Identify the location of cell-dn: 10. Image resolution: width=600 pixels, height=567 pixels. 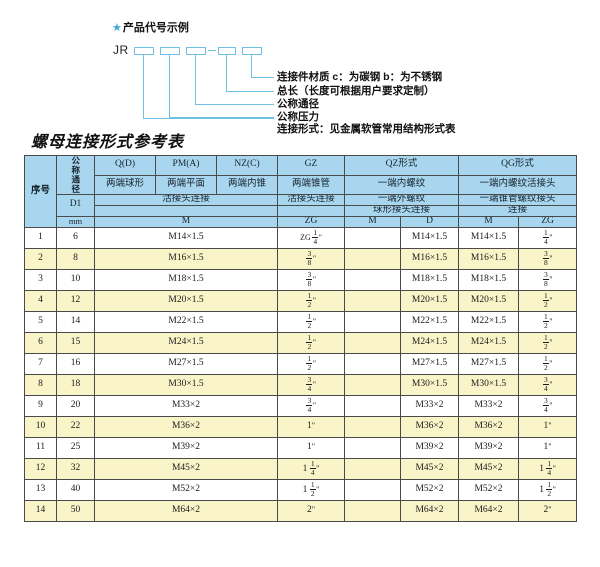
(75, 279).